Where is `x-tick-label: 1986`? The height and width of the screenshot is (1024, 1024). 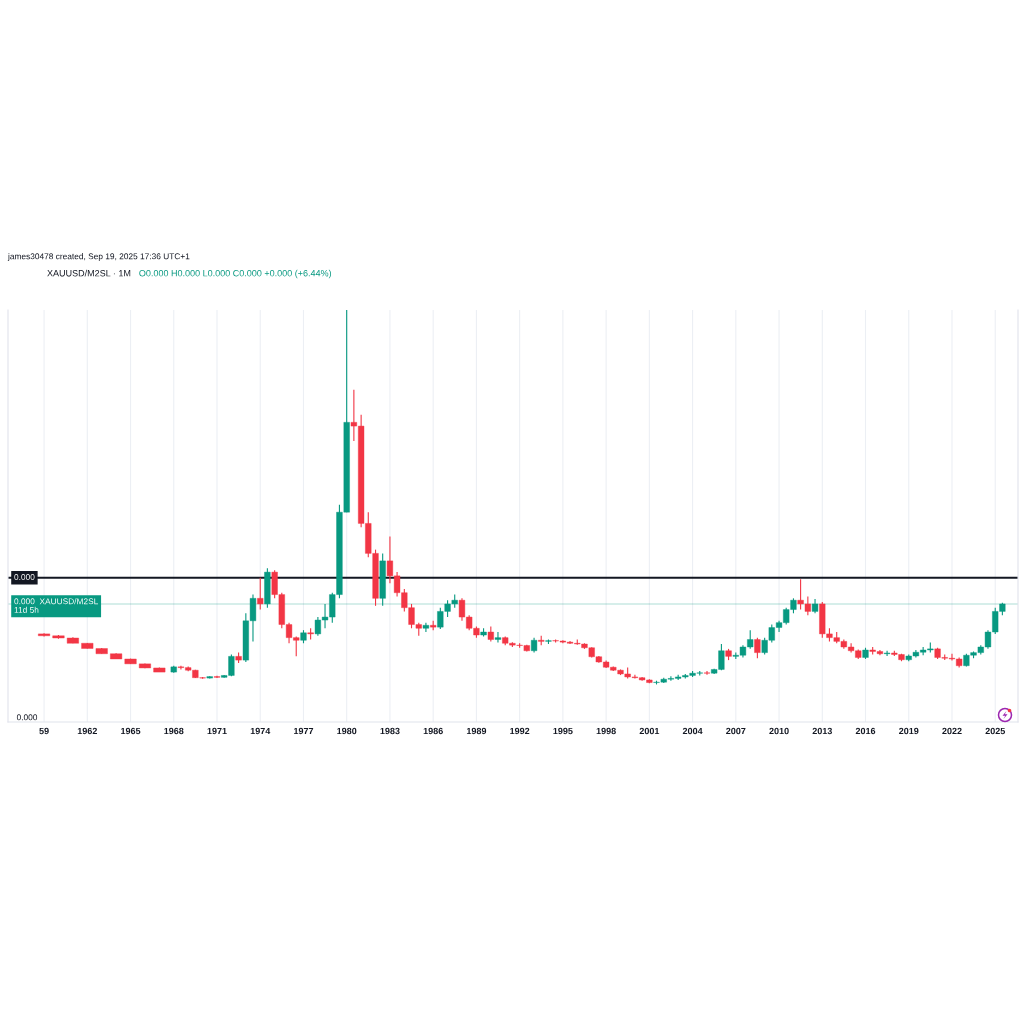 x-tick-label: 1986 is located at coordinates (433, 731).